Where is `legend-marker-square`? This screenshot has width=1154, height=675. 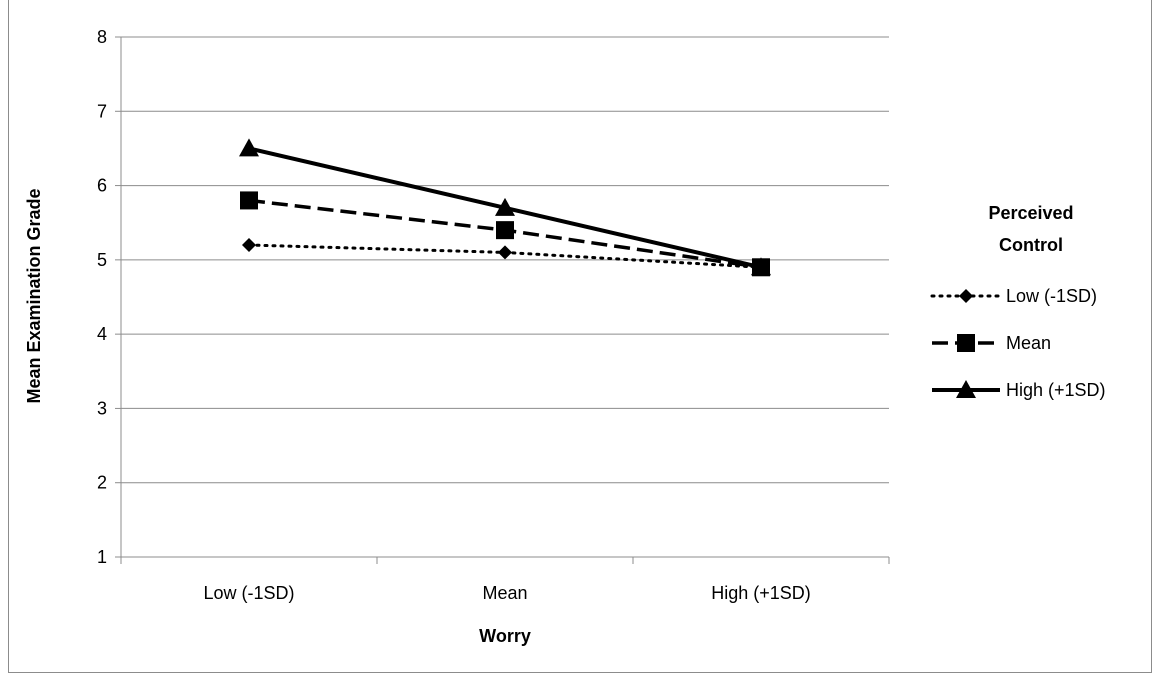
legend-marker-square is located at coordinates (966, 343).